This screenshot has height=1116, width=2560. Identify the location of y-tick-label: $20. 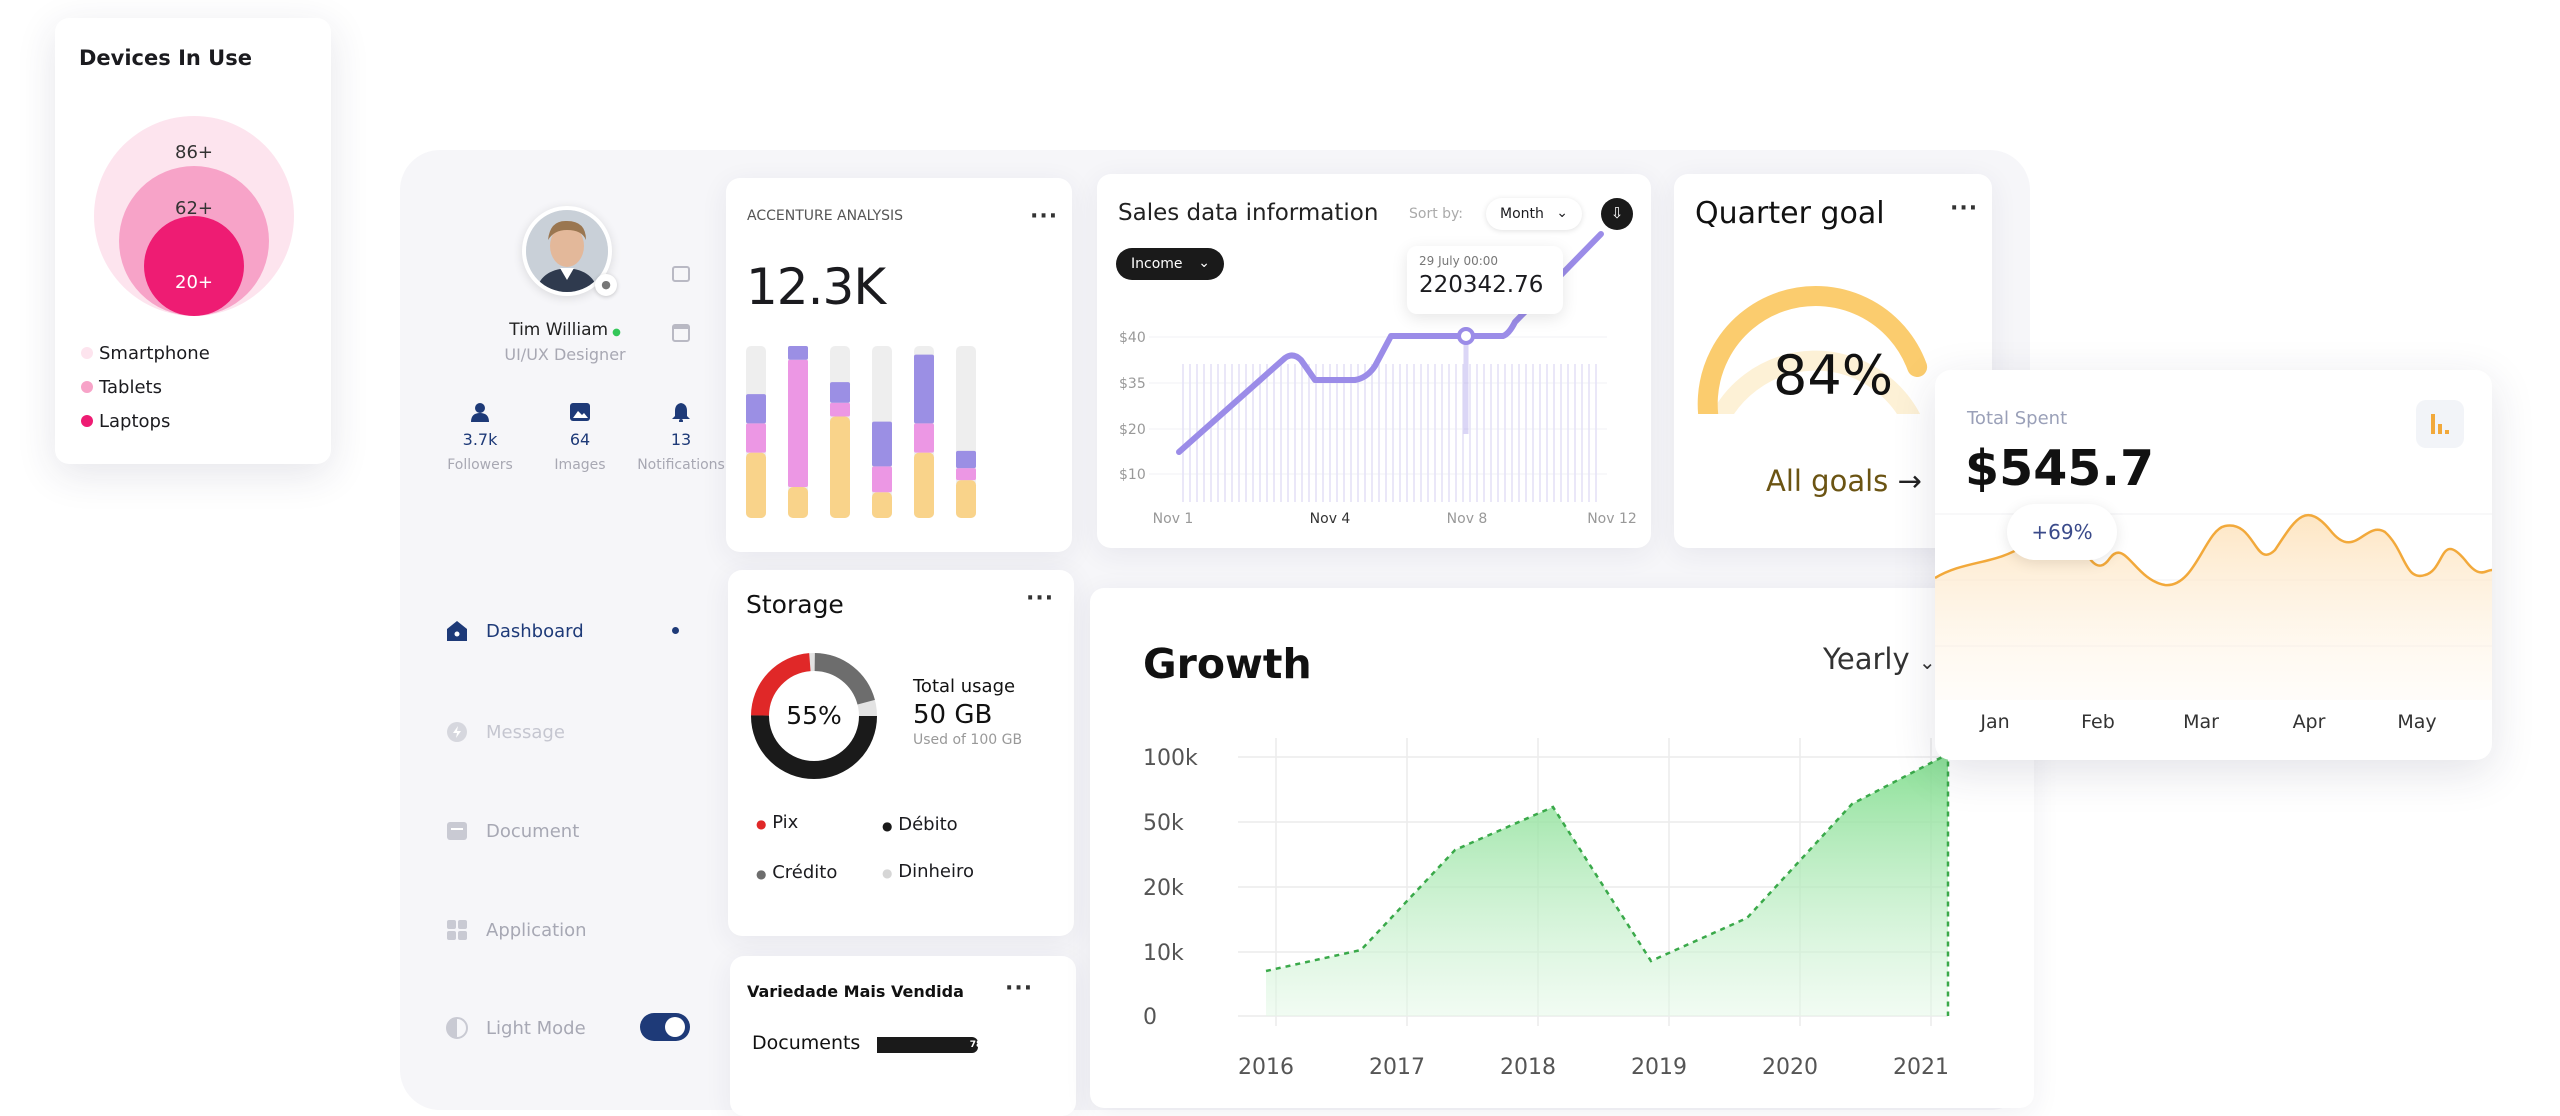
(1132, 430).